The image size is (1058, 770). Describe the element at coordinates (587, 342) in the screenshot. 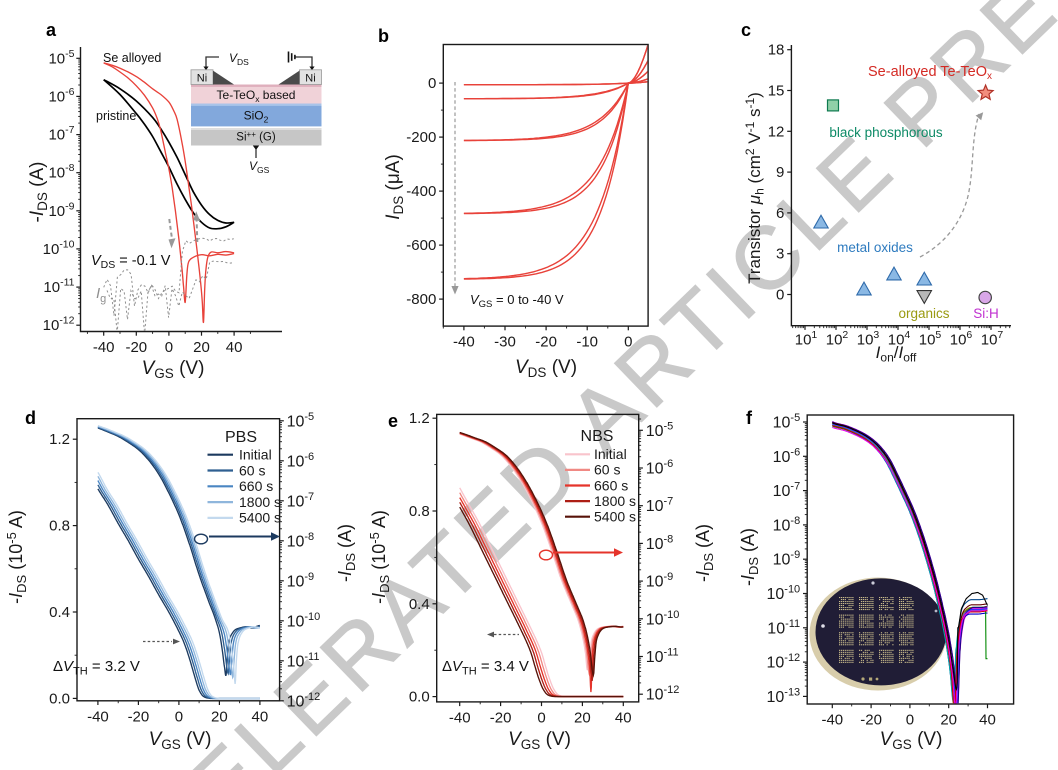

I see `svg-text: -10` at that location.